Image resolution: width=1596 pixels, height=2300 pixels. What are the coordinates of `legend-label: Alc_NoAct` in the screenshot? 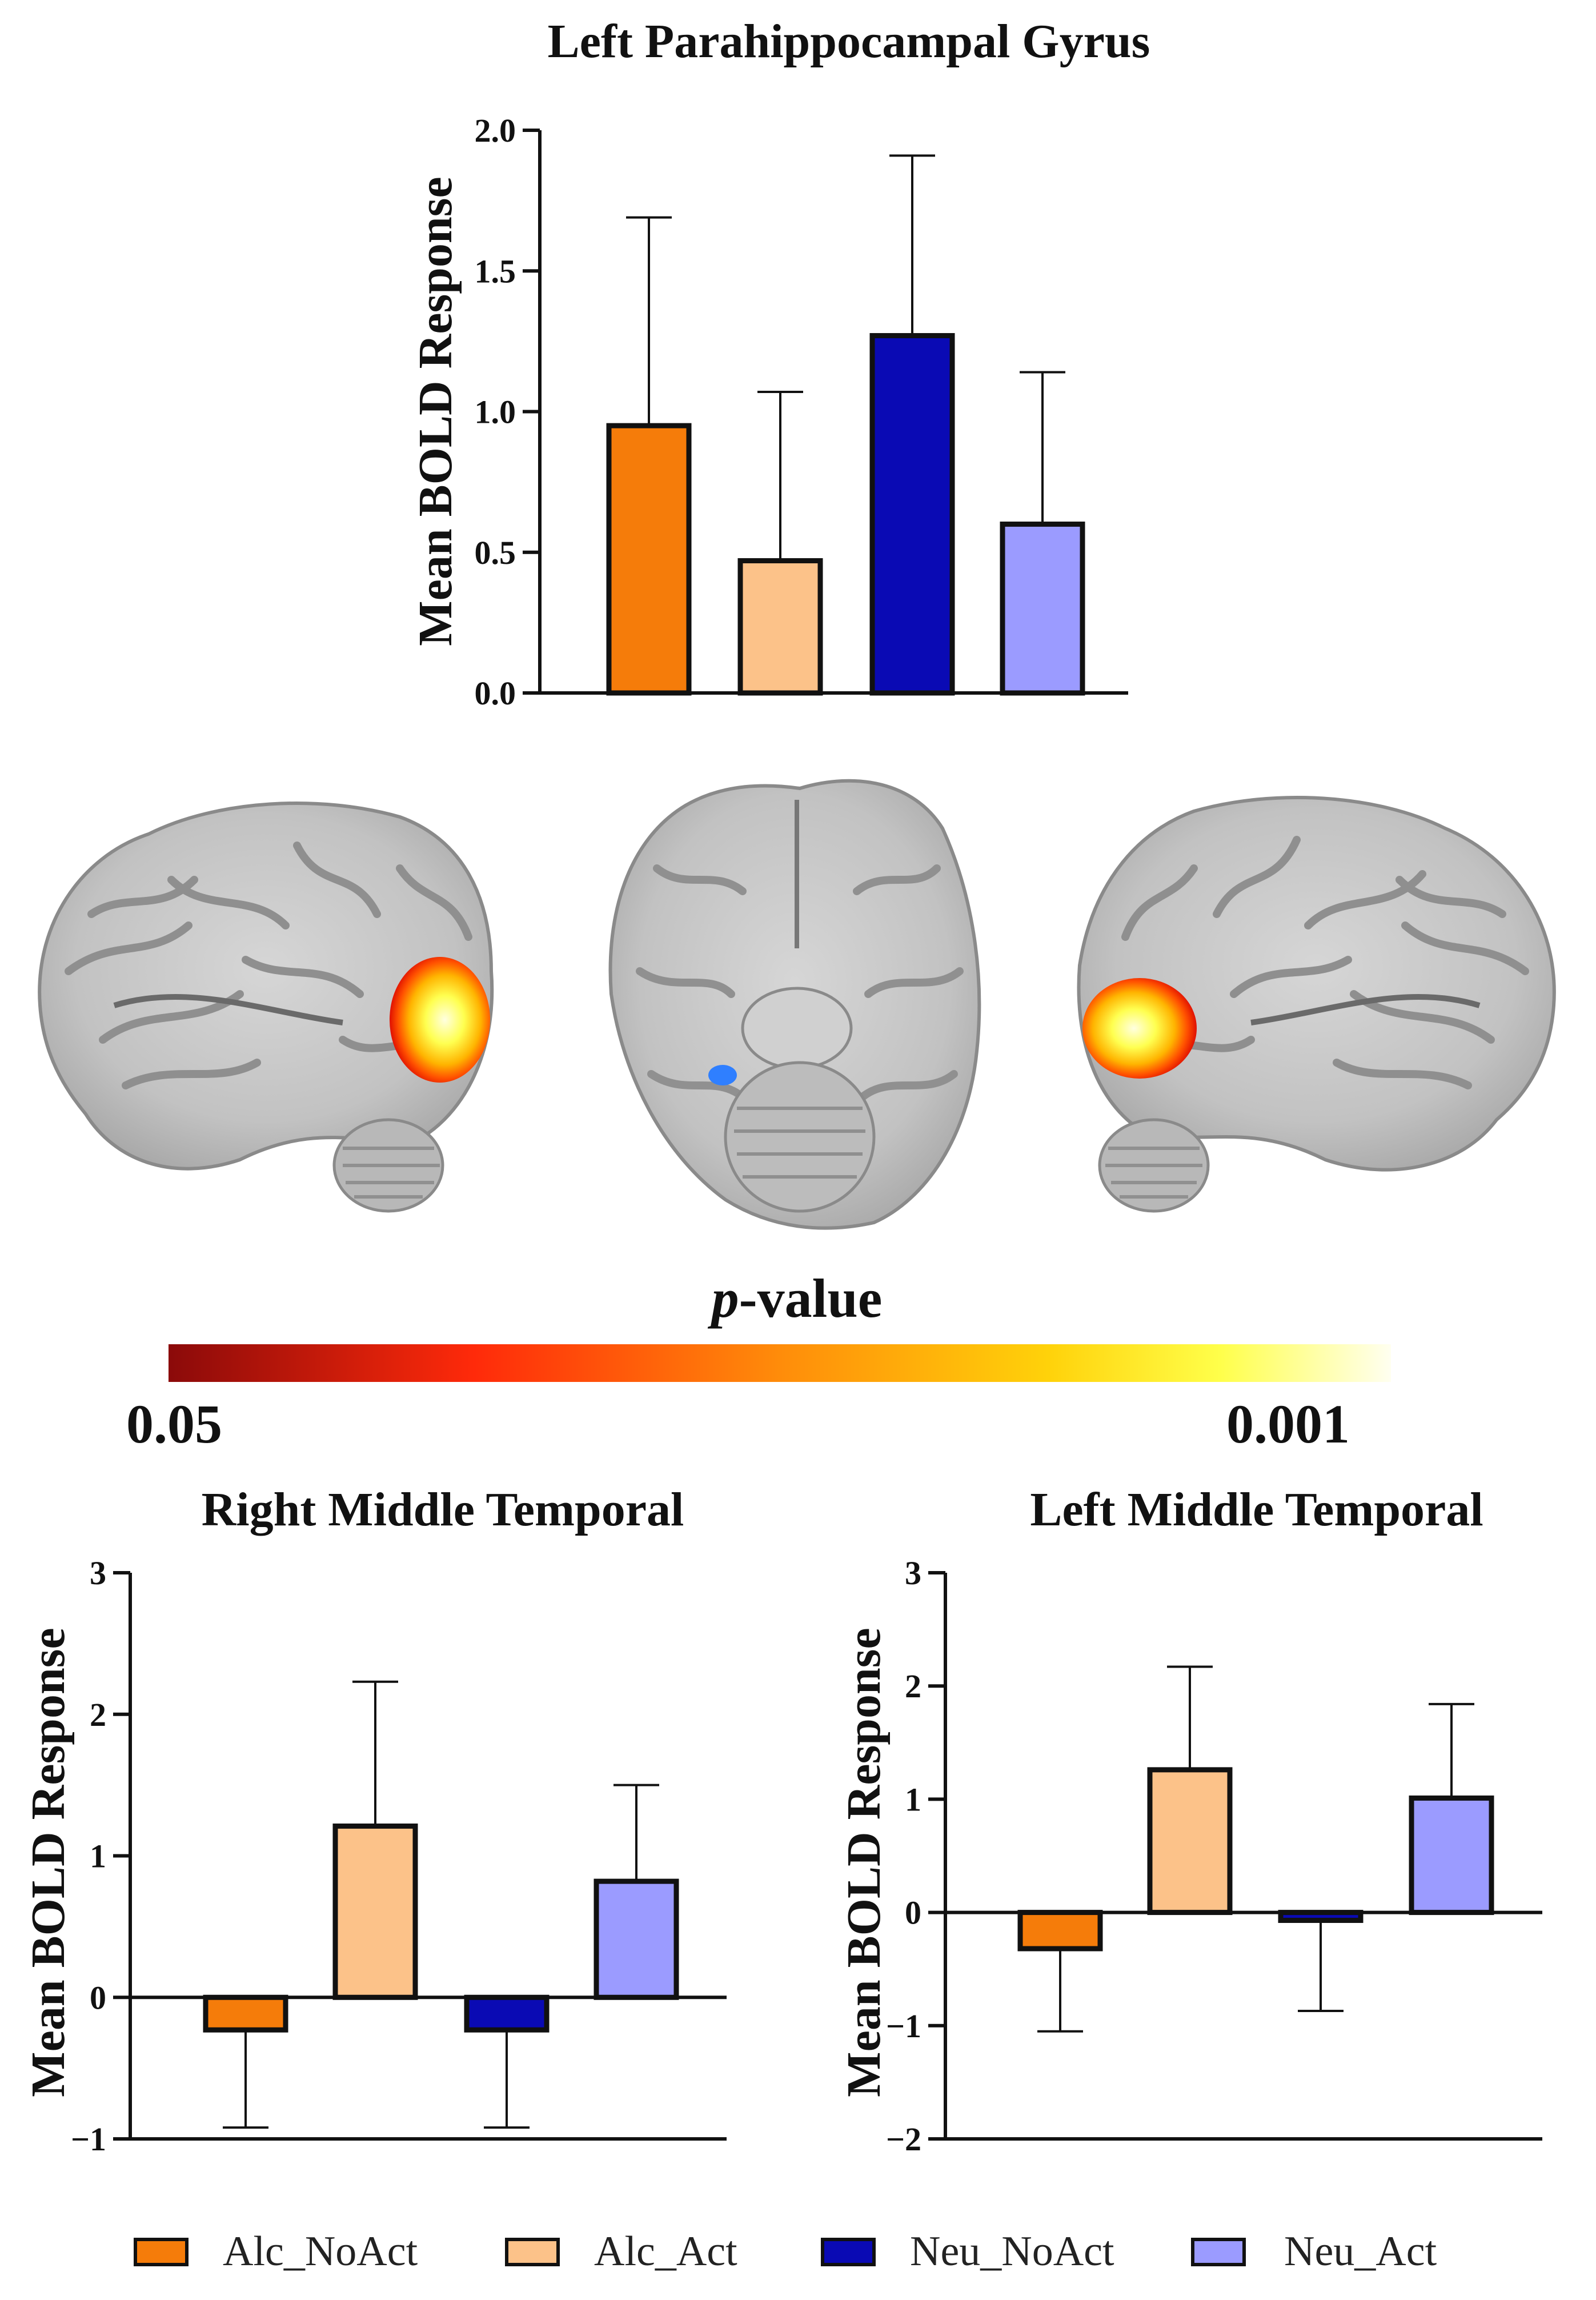 It's located at (320, 2251).